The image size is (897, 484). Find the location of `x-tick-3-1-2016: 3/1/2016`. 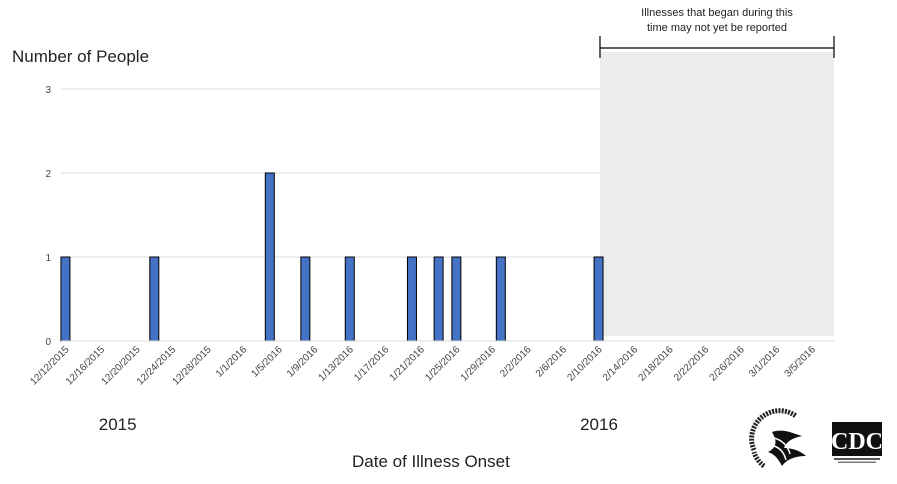

x-tick-3-1-2016: 3/1/2016 is located at coordinates (765, 362).